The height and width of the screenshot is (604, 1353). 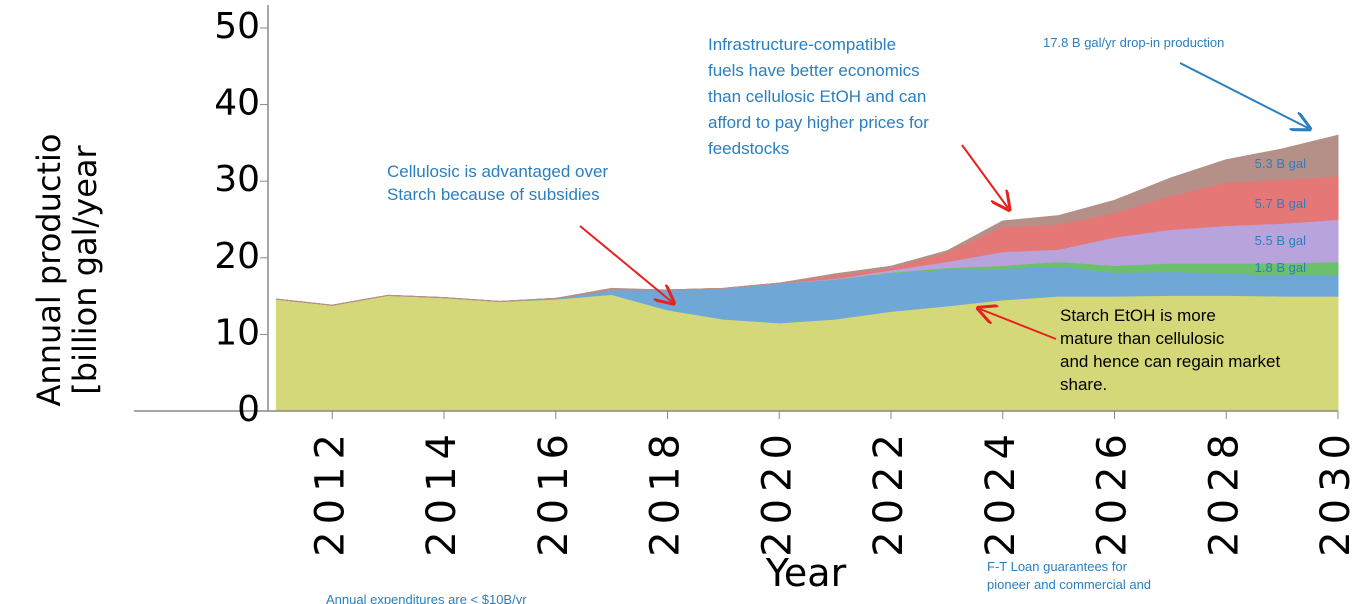 What do you see at coordinates (806, 573) in the screenshot?
I see `x-axis-title: Year` at bounding box center [806, 573].